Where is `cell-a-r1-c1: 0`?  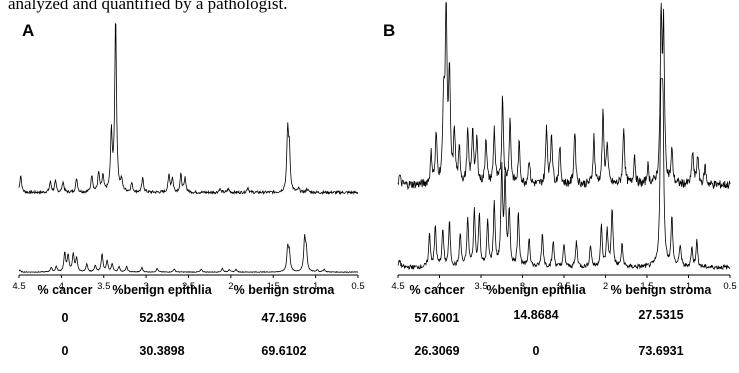 cell-a-r1-c1: 0 is located at coordinates (65, 318).